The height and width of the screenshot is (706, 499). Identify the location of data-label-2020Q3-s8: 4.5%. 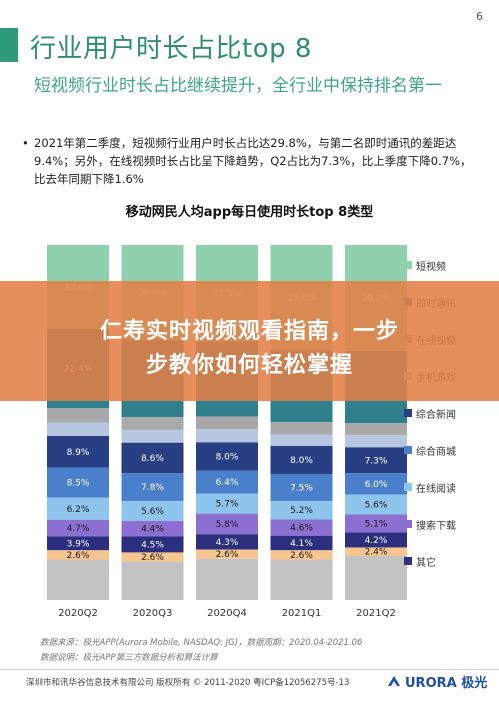
(152, 545).